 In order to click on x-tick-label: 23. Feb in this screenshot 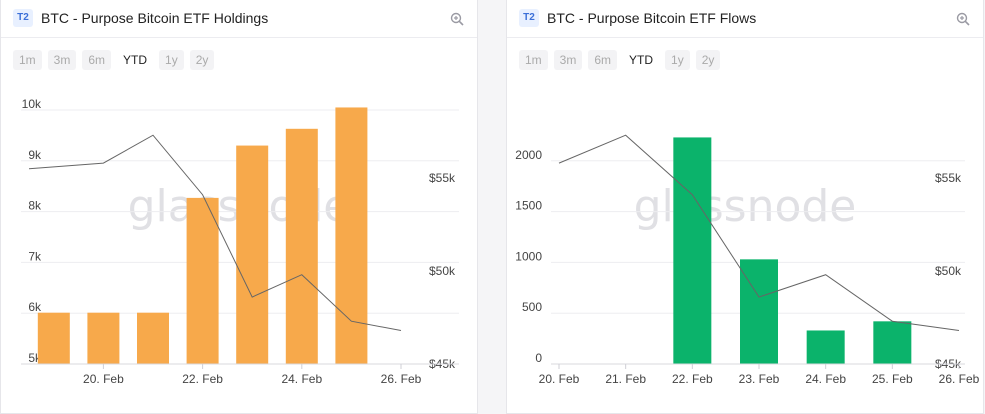, I will do `click(759, 379)`.